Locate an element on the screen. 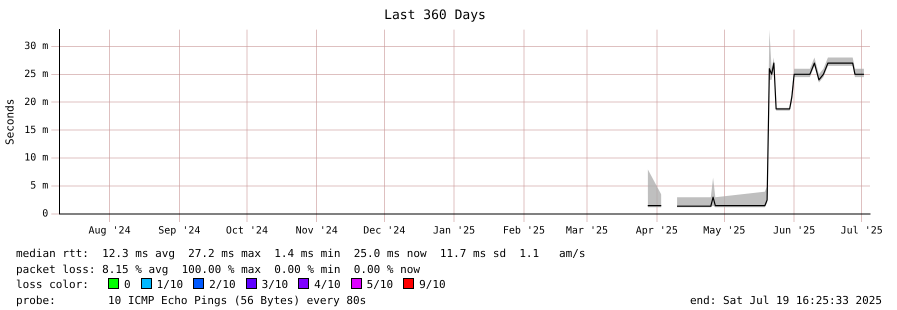  x-tick-label: Jan '25 is located at coordinates (454, 231).